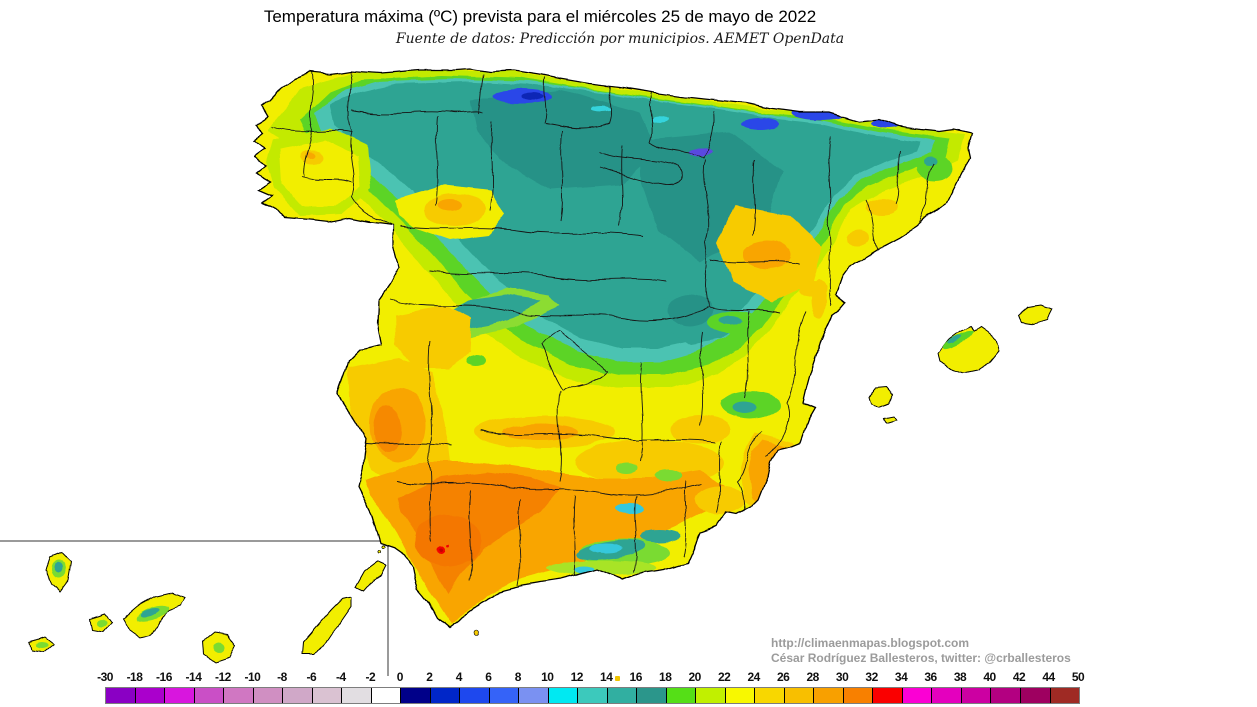 The height and width of the screenshot is (707, 1257). I want to click on balearic-islands, so click(960, 365).